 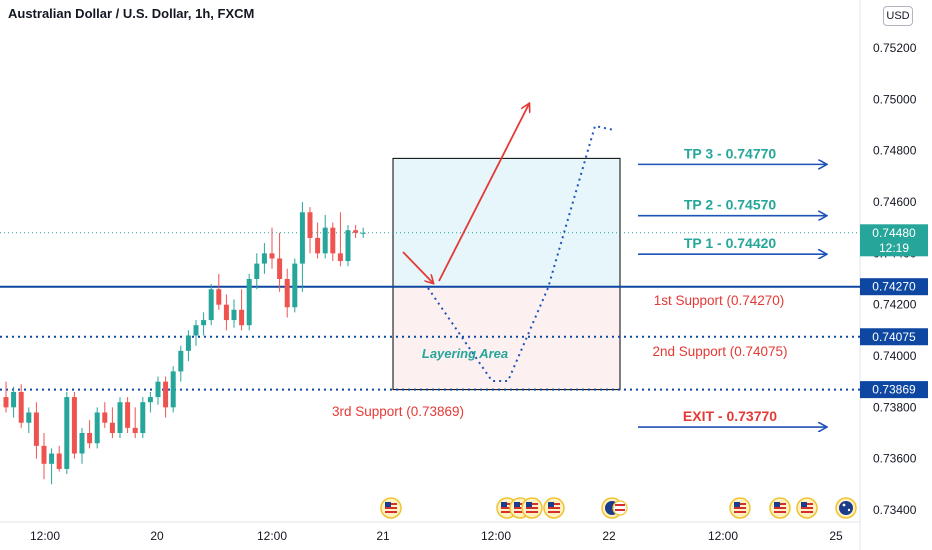 What do you see at coordinates (719, 300) in the screenshot?
I see `support-label: 1st Support (0.74270)` at bounding box center [719, 300].